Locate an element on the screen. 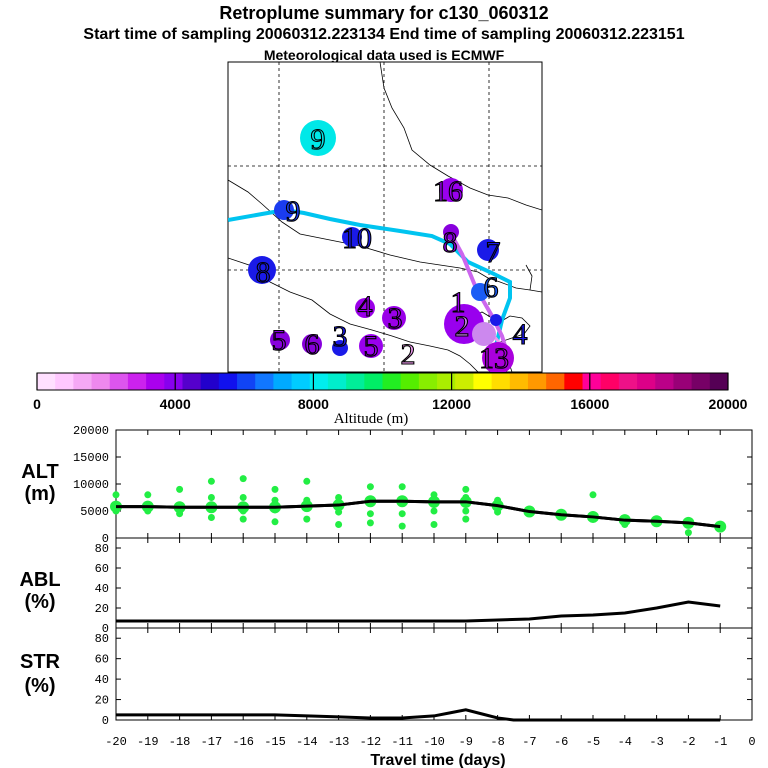  x-tick-label: -19 is located at coordinates (148, 742).